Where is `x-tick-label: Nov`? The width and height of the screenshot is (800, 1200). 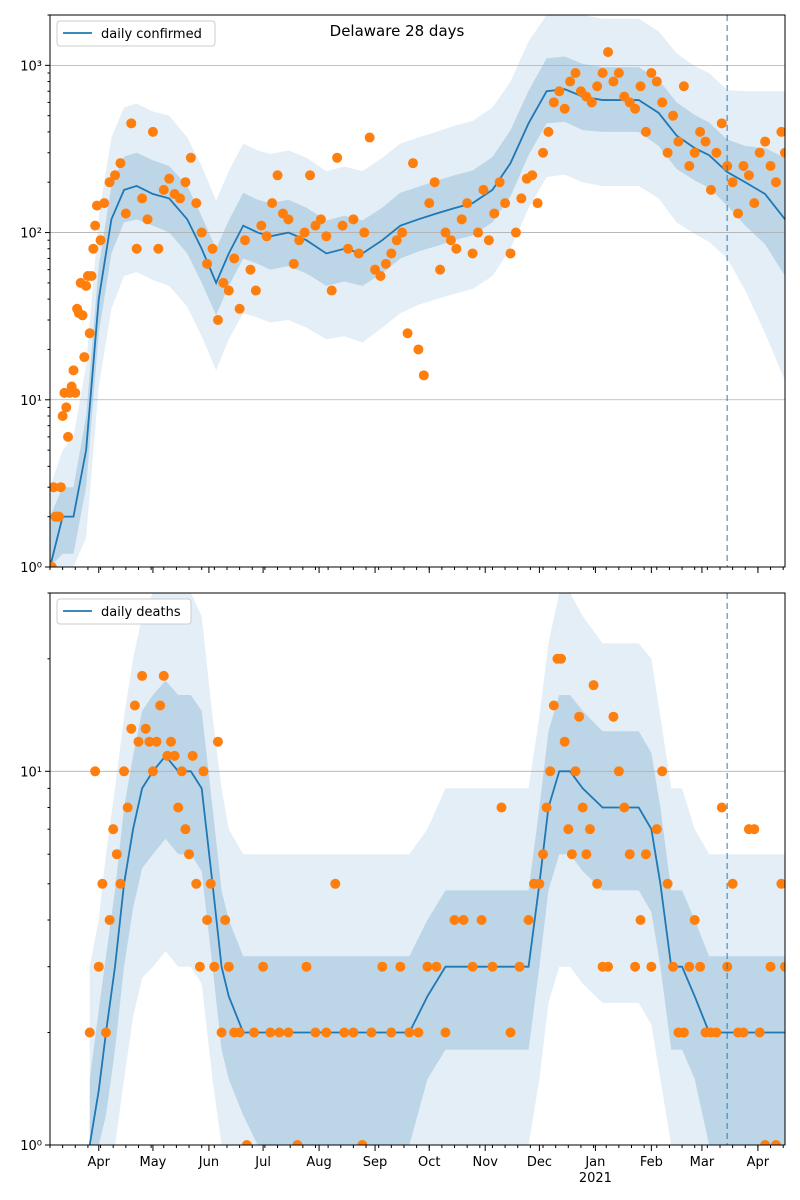
x-tick-label: Nov is located at coordinates (486, 1162).